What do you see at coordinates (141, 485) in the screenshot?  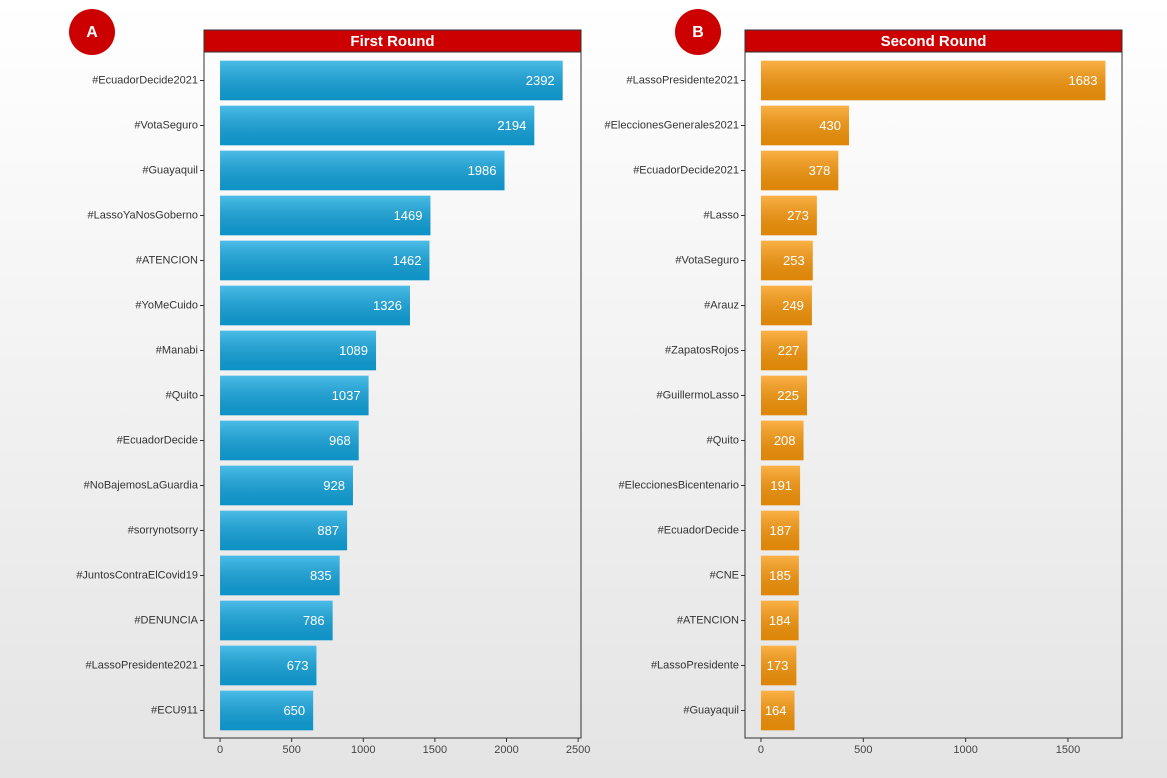 I see `y-tick-label: #NoBajemosLaGuardia` at bounding box center [141, 485].